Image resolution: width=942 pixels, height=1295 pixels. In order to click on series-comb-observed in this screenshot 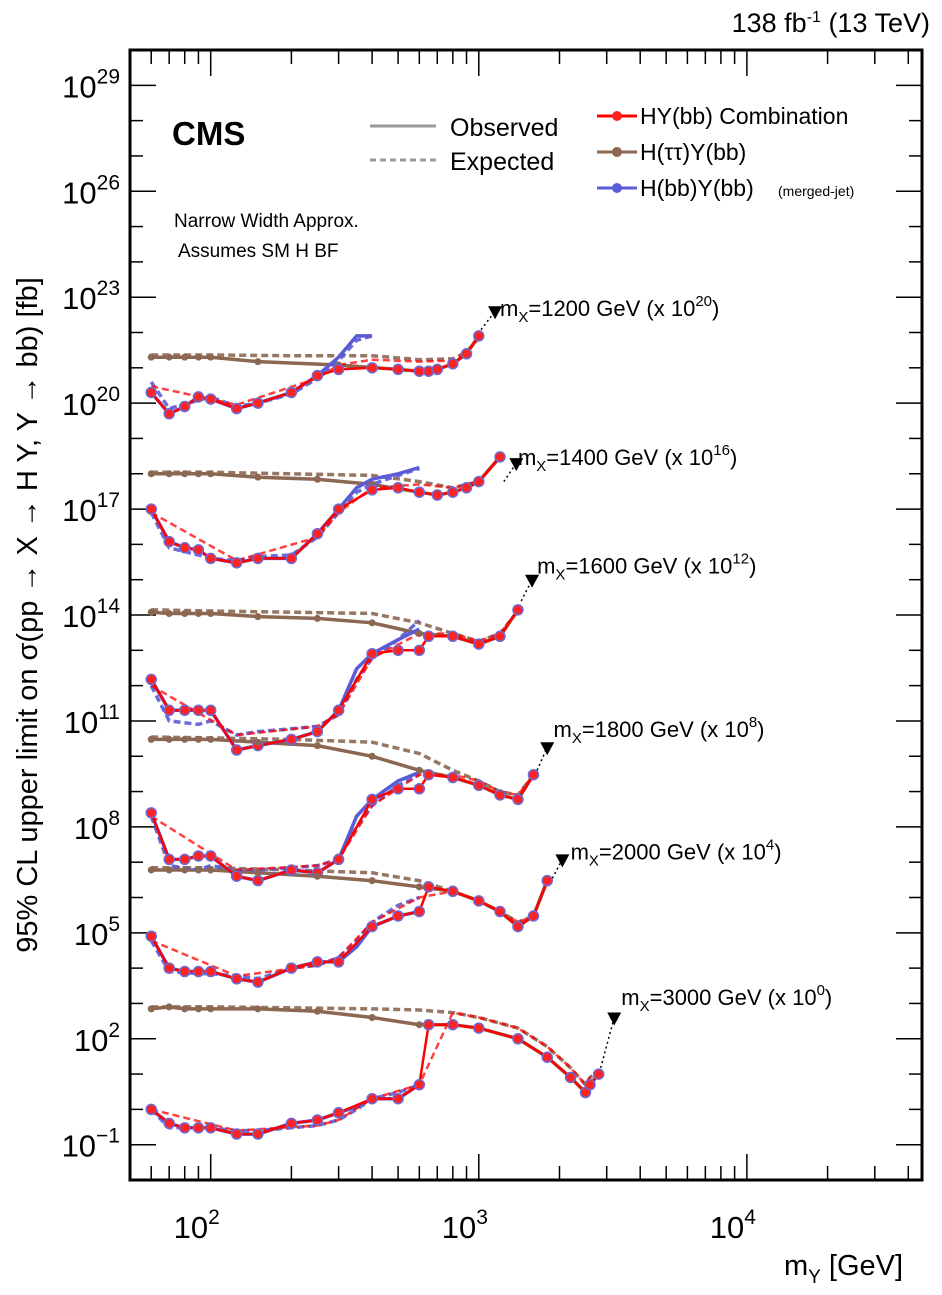, I will do `click(375, 1079)`.